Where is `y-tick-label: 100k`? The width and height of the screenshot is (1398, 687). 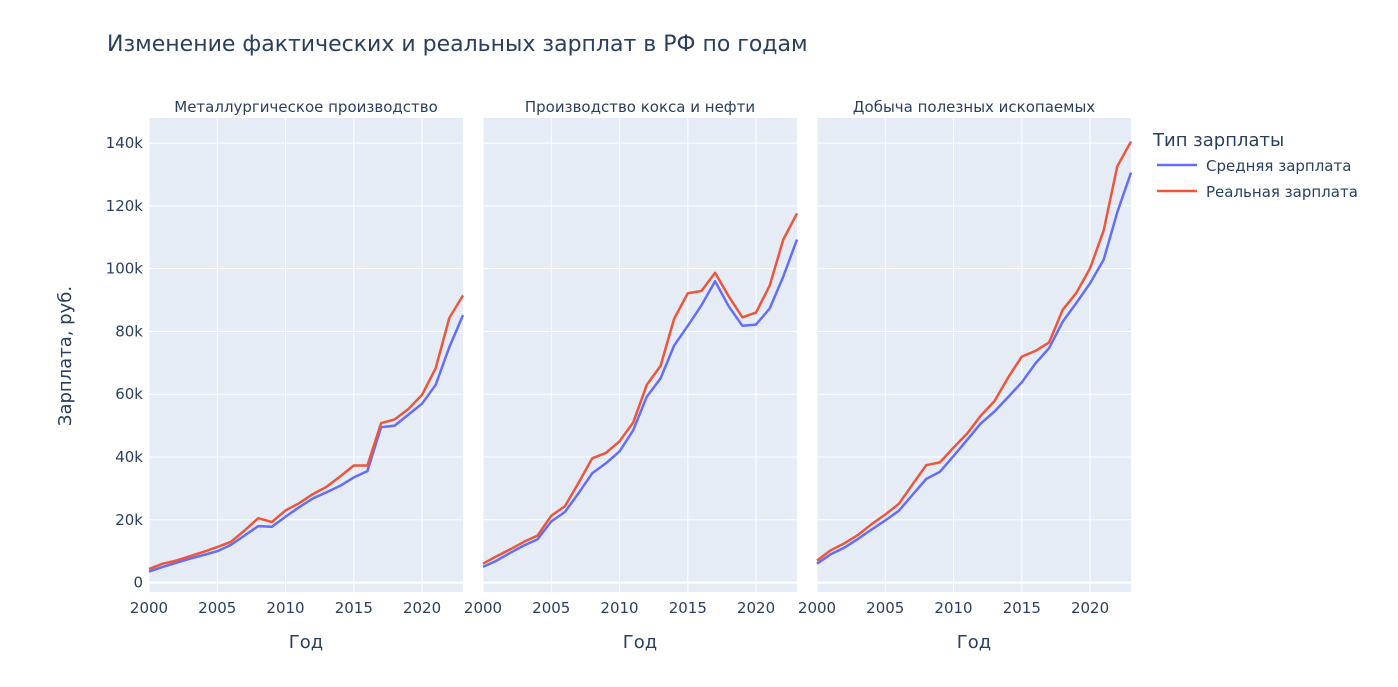
y-tick-label: 100k is located at coordinates (125, 269).